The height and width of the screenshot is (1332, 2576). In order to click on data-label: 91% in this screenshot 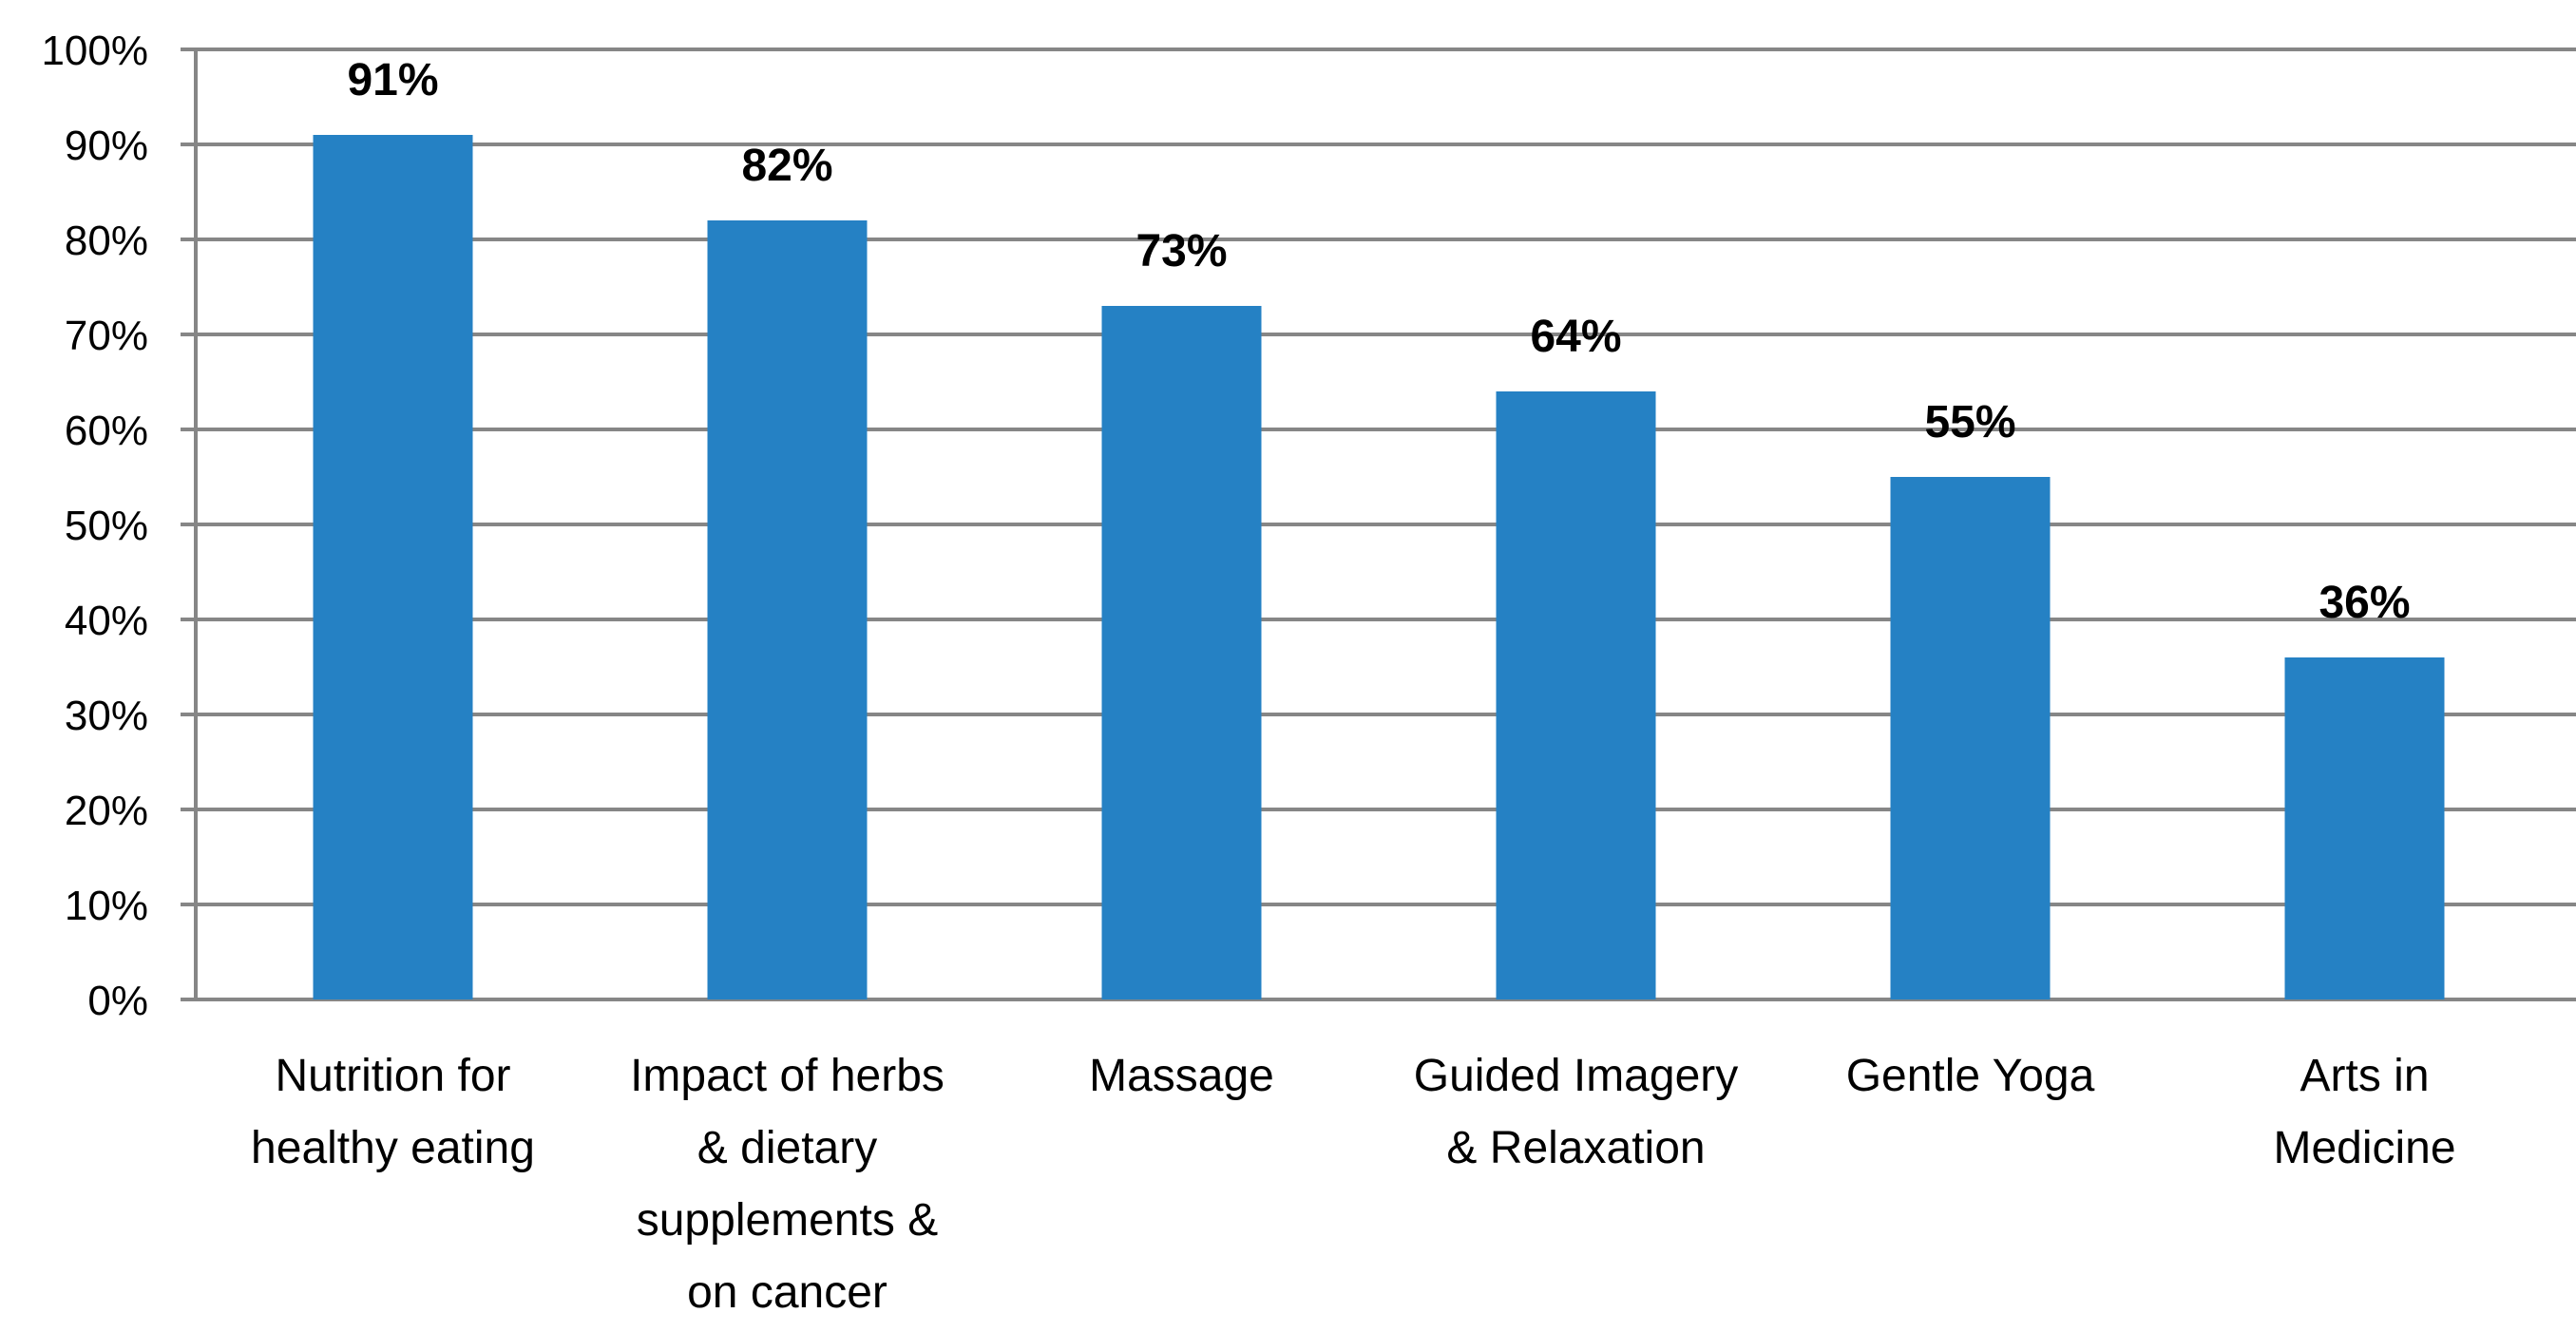, I will do `click(392, 80)`.